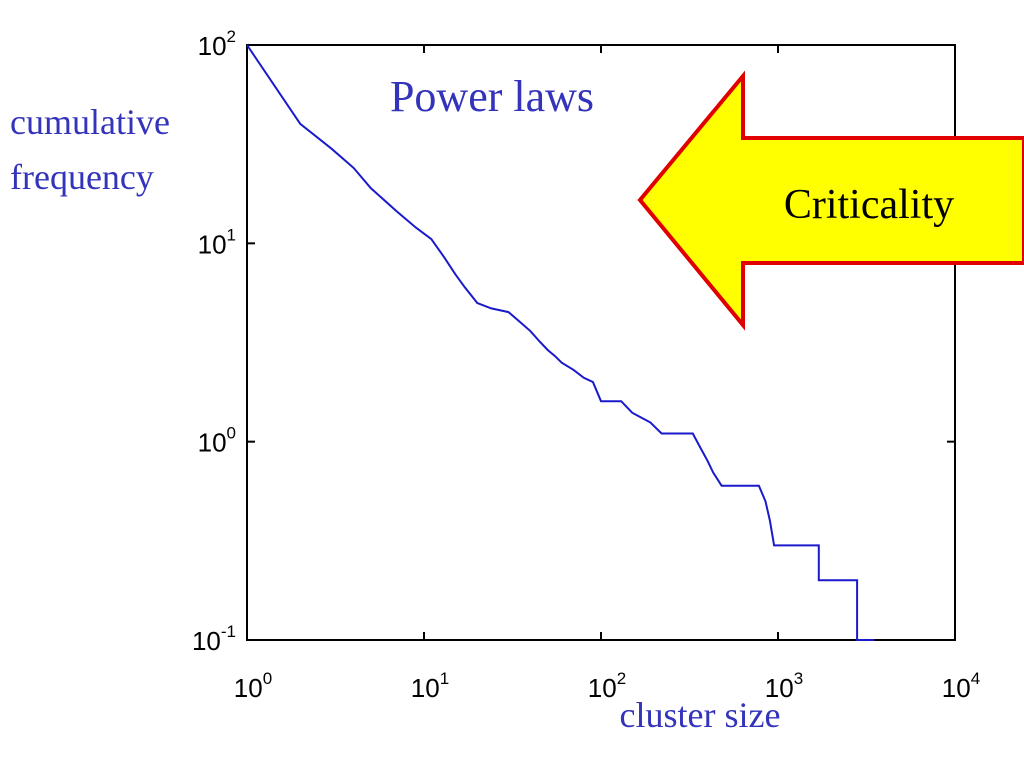 This screenshot has height=773, width=1024. I want to click on x-tick-label-3: 10³, so click(784, 686).